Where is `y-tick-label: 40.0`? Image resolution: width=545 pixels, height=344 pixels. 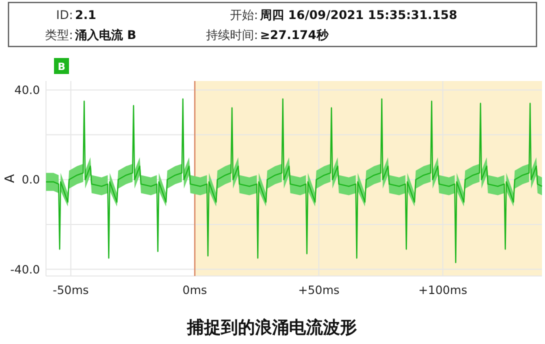
y-tick-label: 40.0 is located at coordinates (27, 89).